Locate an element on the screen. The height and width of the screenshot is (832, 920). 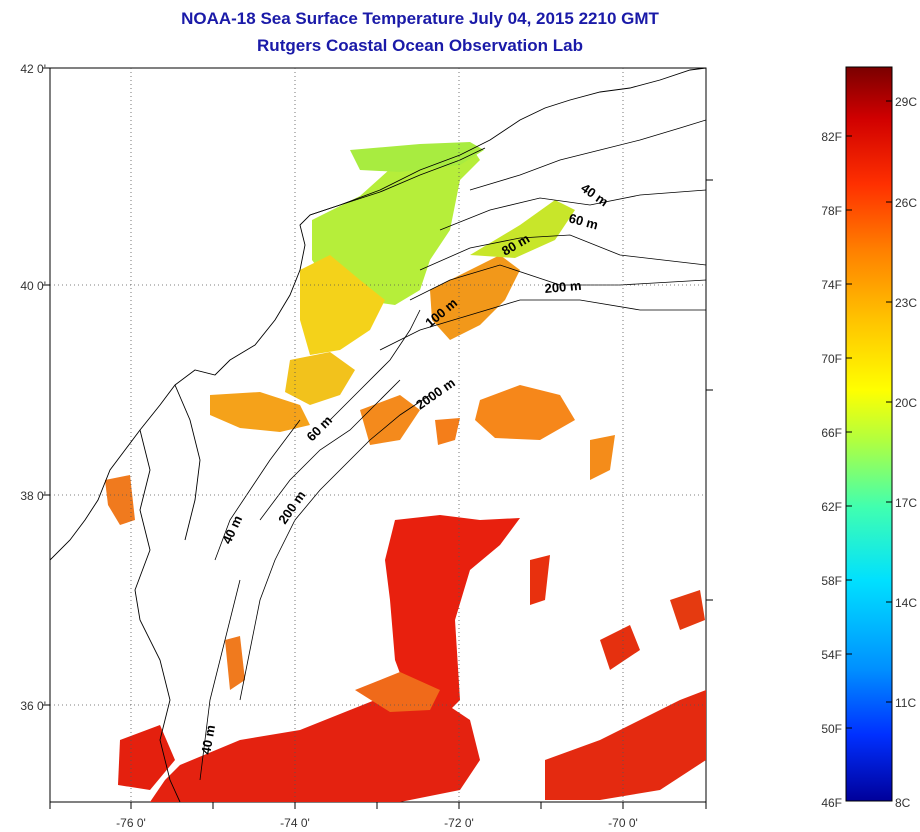
isobath-2000m is located at coordinates (542, 325).